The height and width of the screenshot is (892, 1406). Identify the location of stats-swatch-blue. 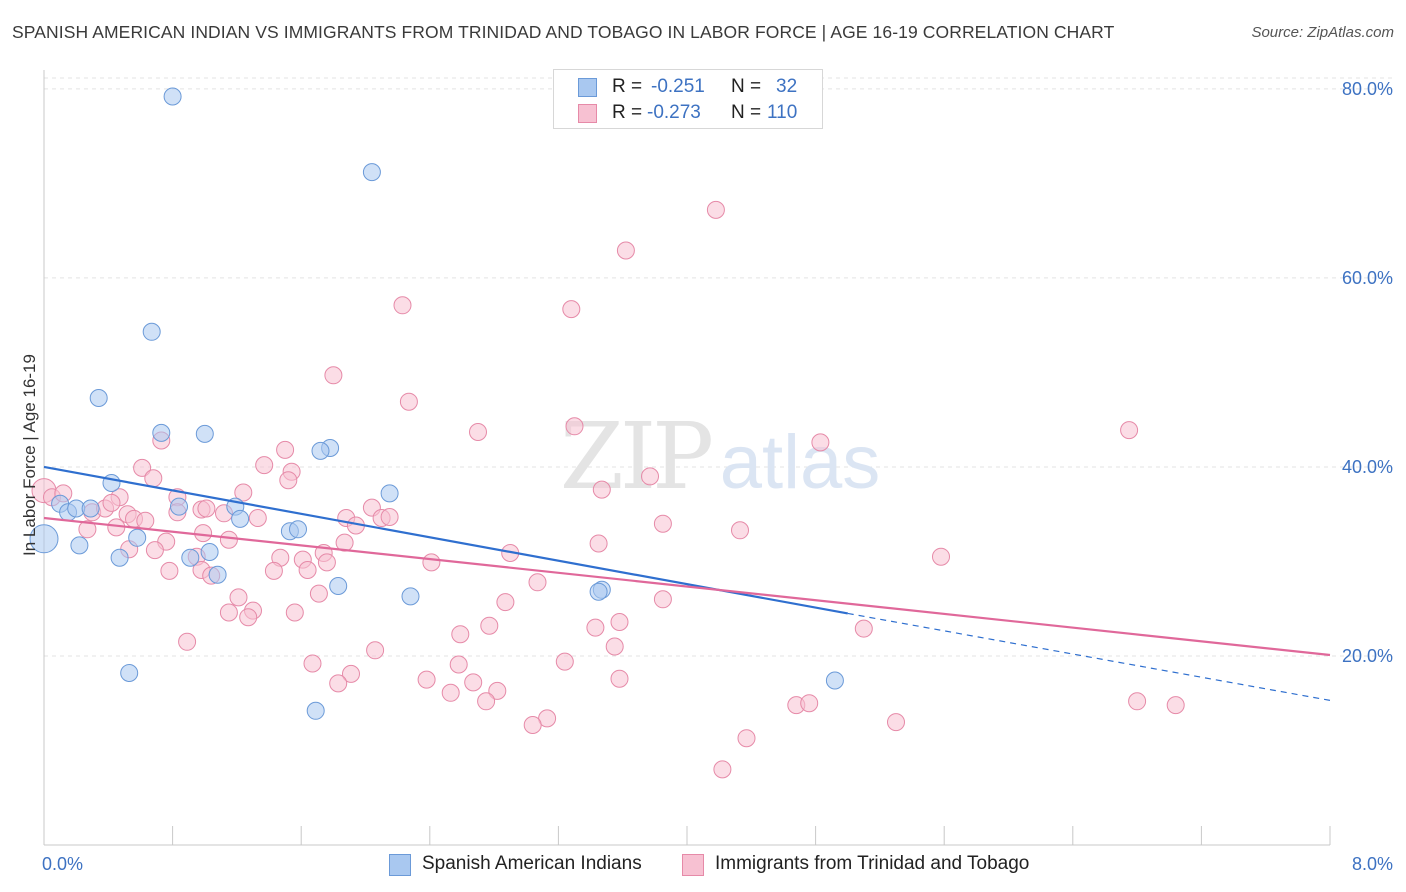
(587, 87).